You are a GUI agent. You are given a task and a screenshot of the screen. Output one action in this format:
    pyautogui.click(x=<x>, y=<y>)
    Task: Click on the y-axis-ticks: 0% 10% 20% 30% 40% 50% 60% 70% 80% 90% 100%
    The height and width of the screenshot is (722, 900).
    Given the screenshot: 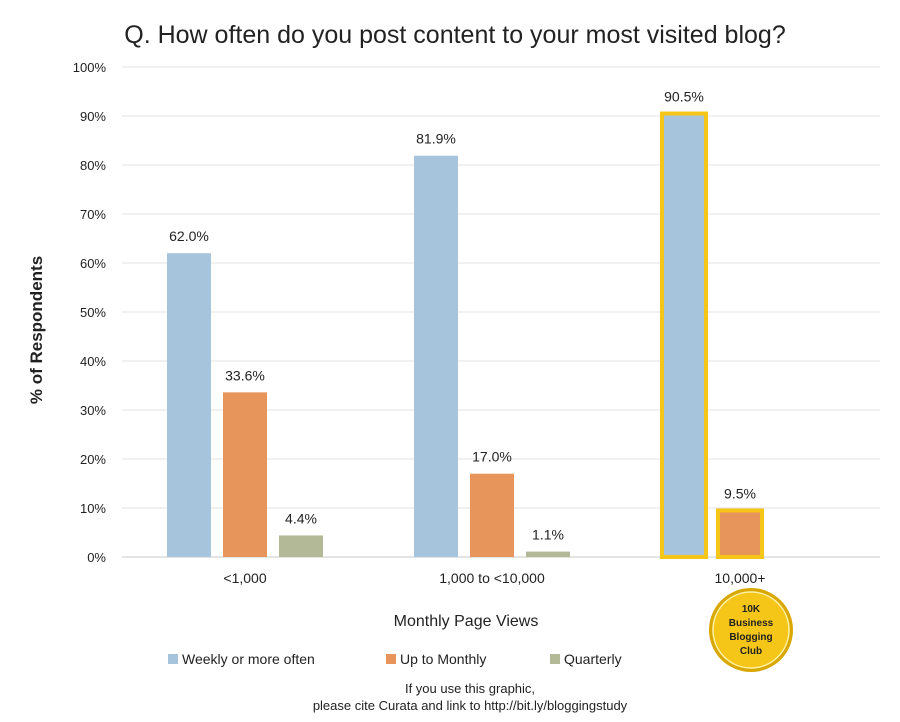 What is the action you would take?
    pyautogui.click(x=90, y=312)
    